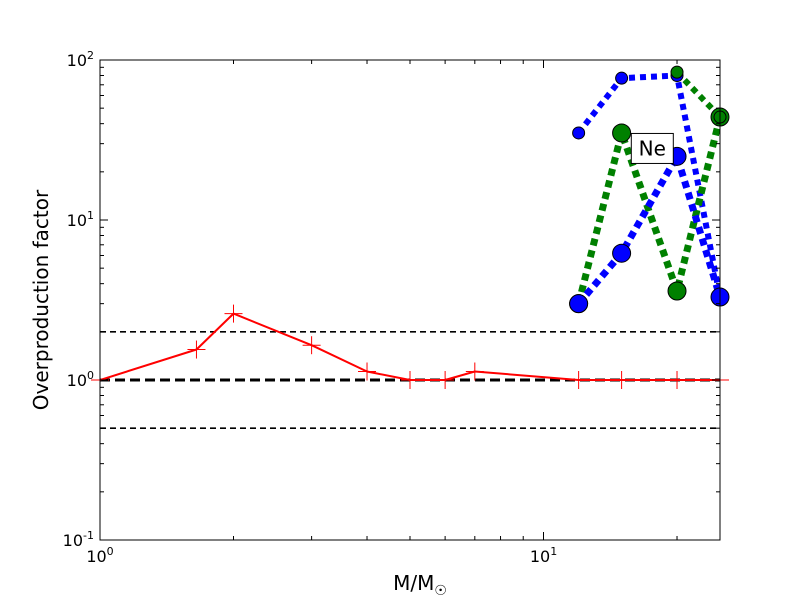 The image size is (800, 600). I want to click on x-tick-label: 10¹, so click(543, 555).